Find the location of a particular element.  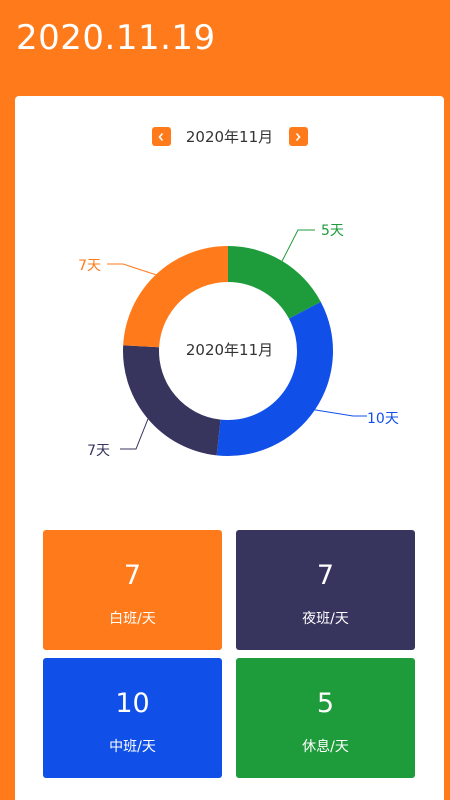

tile-label: 白班/天 is located at coordinates (132, 619).